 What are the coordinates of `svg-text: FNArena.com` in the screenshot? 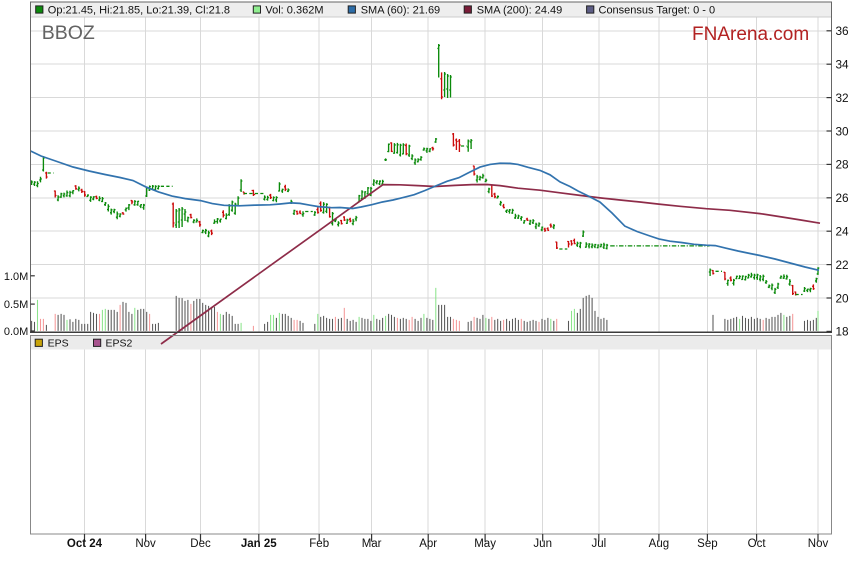 It's located at (750, 34).